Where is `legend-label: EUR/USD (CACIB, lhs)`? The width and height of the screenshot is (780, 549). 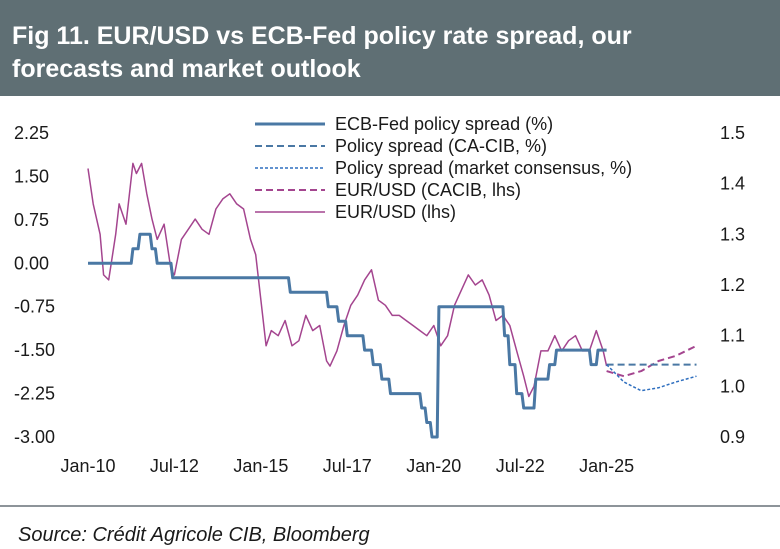
legend-label: EUR/USD (CACIB, lhs) is located at coordinates (428, 190).